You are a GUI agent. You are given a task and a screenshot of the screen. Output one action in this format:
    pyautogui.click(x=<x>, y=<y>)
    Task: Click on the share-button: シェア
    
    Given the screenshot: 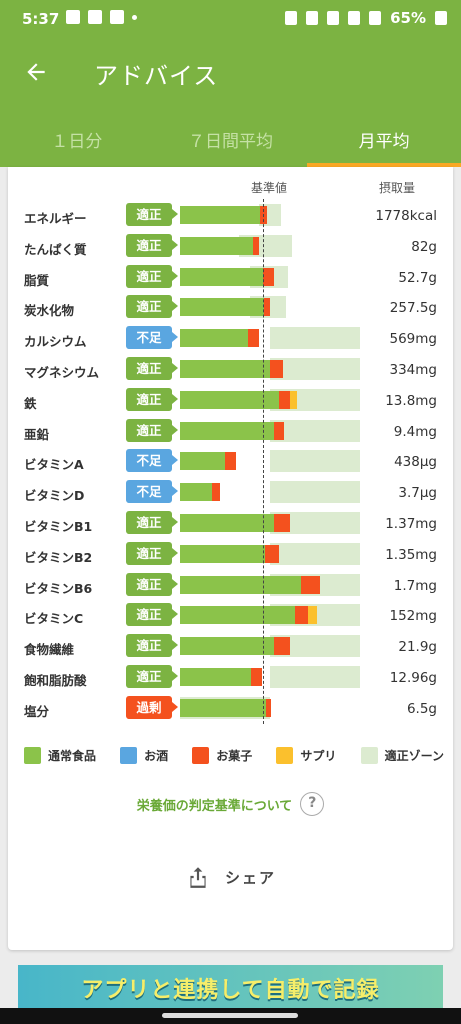 What is the action you would take?
    pyautogui.click(x=230, y=877)
    